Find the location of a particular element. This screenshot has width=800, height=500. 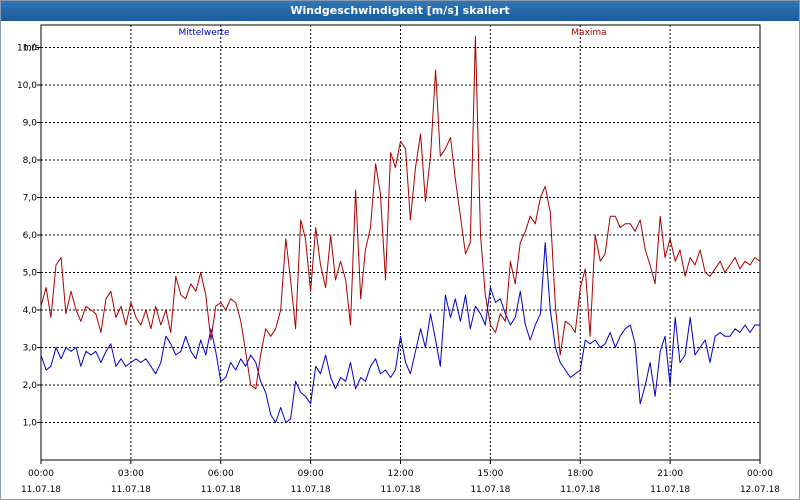

x-tick-time-label: 12:00 is located at coordinates (401, 474).